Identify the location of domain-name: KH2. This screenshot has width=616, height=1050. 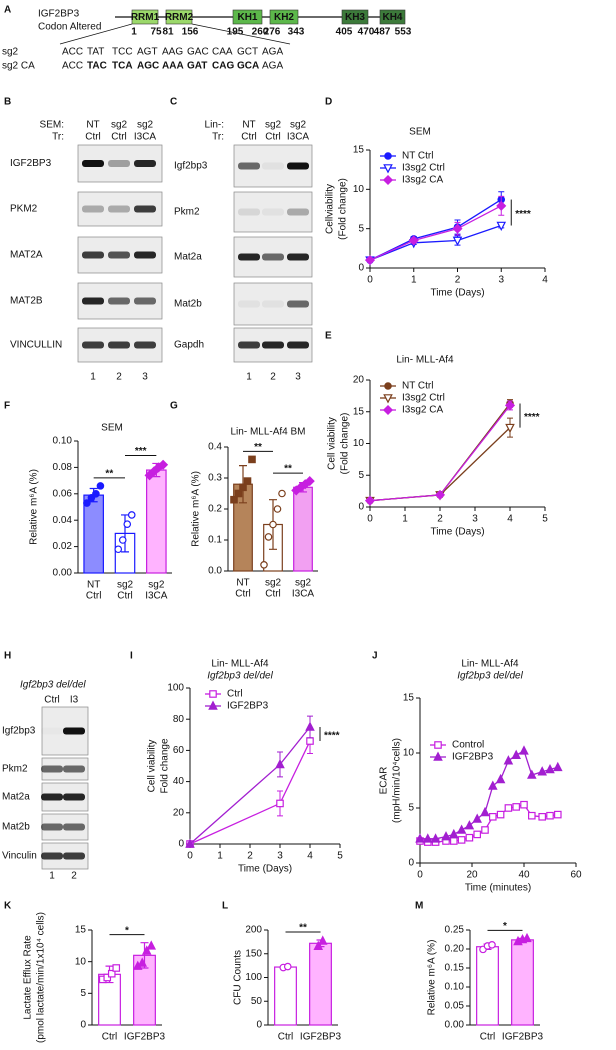
(284, 17).